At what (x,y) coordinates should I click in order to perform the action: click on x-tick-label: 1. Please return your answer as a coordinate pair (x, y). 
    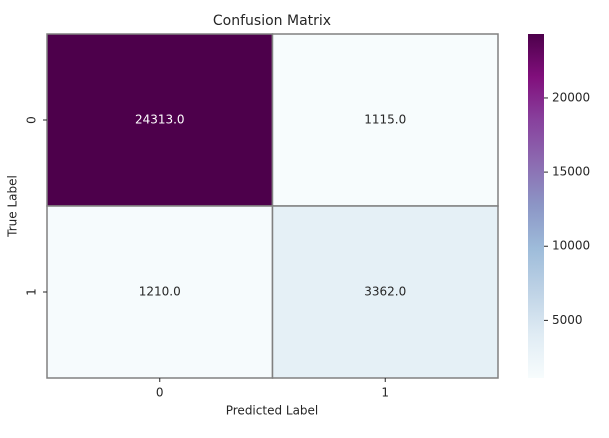
    Looking at the image, I should click on (385, 393).